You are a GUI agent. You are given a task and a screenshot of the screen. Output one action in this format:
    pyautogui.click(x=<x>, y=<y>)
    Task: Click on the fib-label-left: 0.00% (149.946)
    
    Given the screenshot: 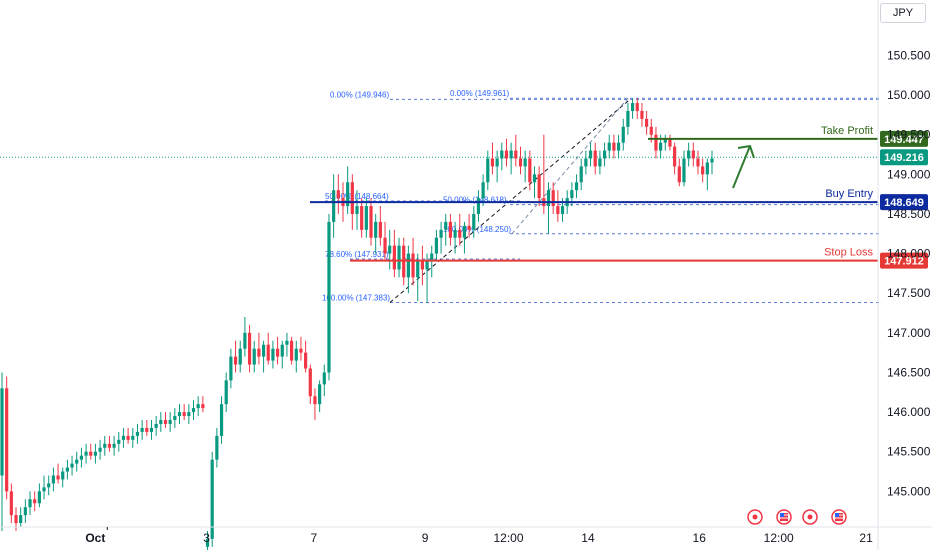 What is the action you would take?
    pyautogui.click(x=359, y=94)
    